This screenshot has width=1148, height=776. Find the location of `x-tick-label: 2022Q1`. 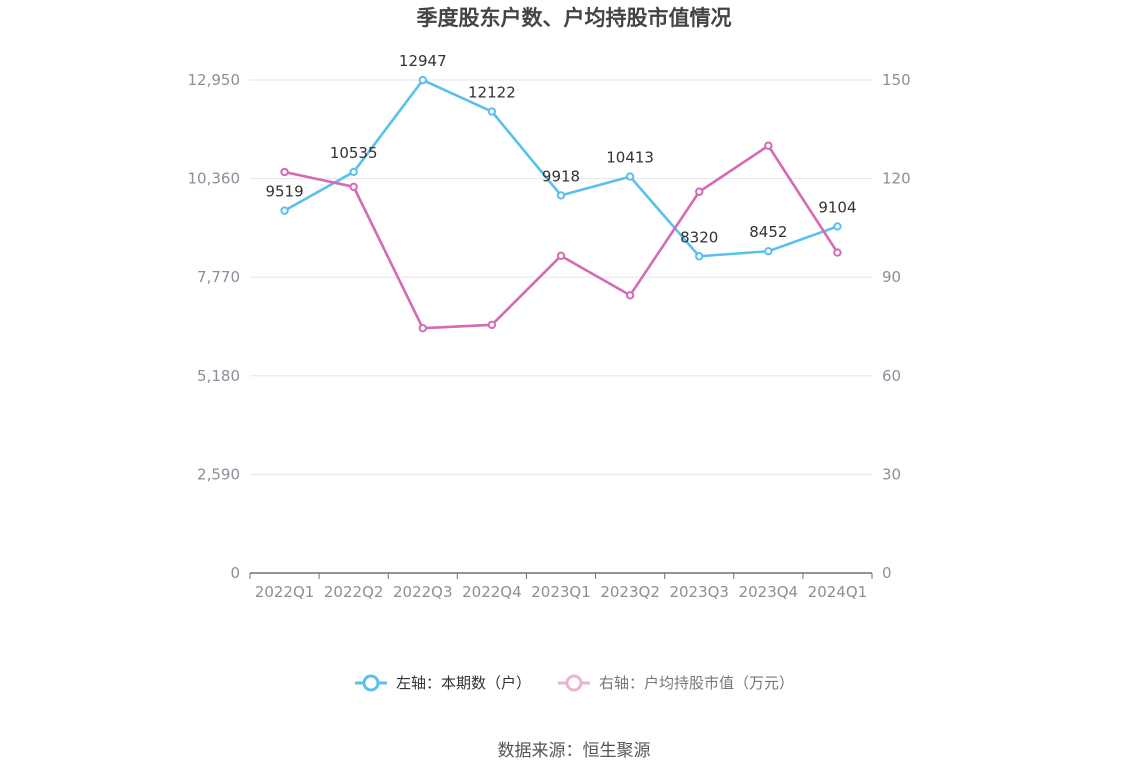

x-tick-label: 2022Q1 is located at coordinates (285, 592).